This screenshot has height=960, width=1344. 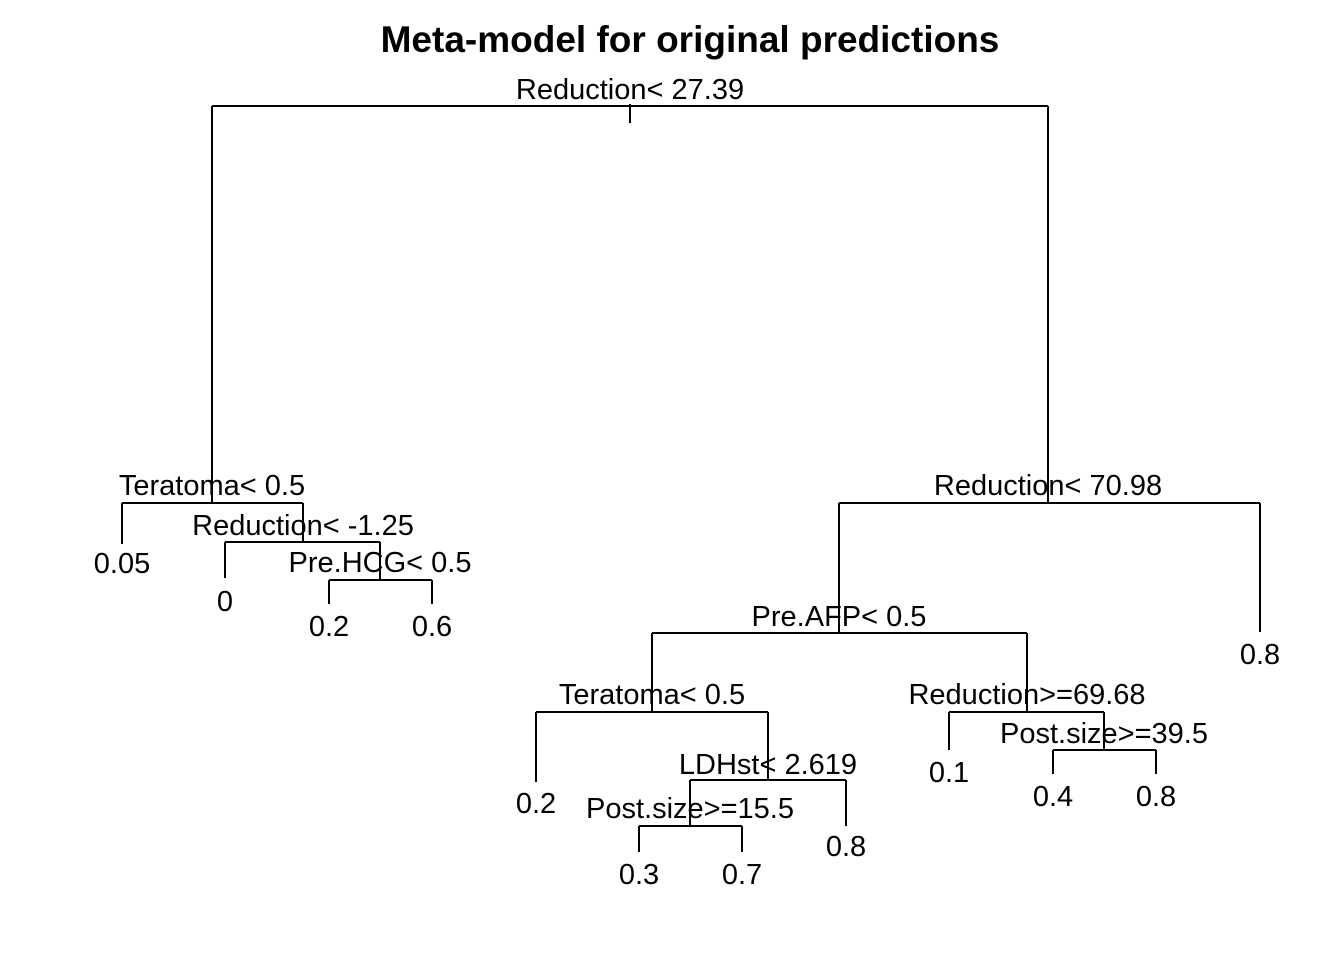 I want to click on leaf-value: 0.3, so click(x=639, y=875).